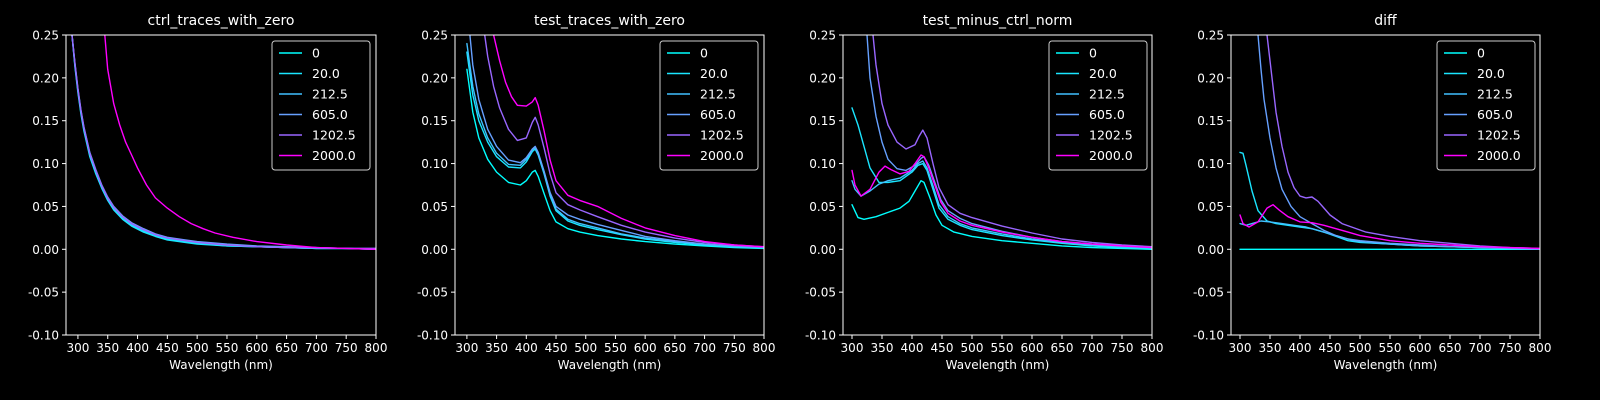  What do you see at coordinates (609, 21) in the screenshot?
I see `chart-title: test_traces_with_zero` at bounding box center [609, 21].